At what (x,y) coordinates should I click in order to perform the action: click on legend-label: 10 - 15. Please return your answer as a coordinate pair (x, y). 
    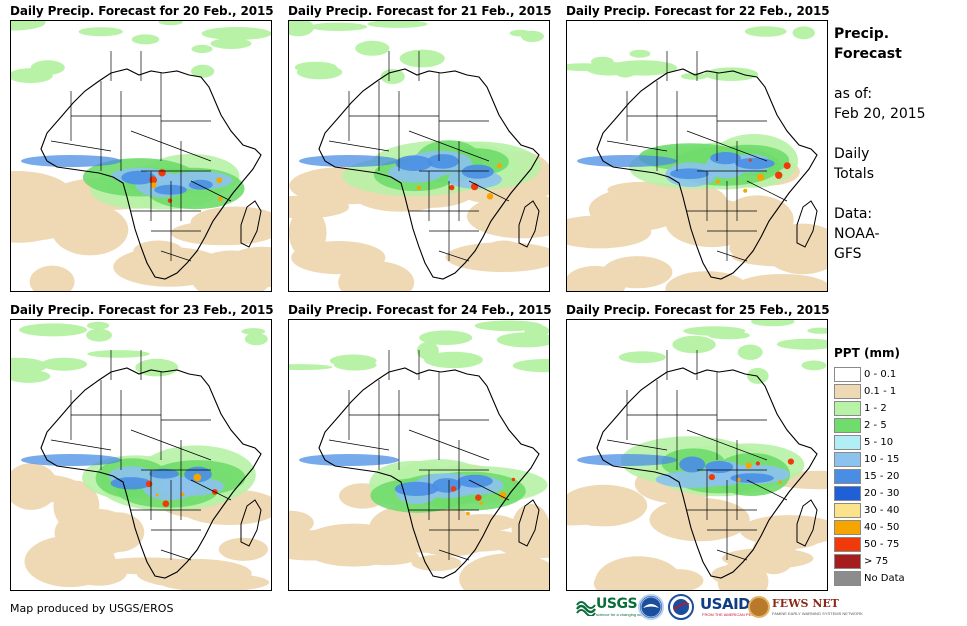
    Looking at the image, I should click on (882, 459).